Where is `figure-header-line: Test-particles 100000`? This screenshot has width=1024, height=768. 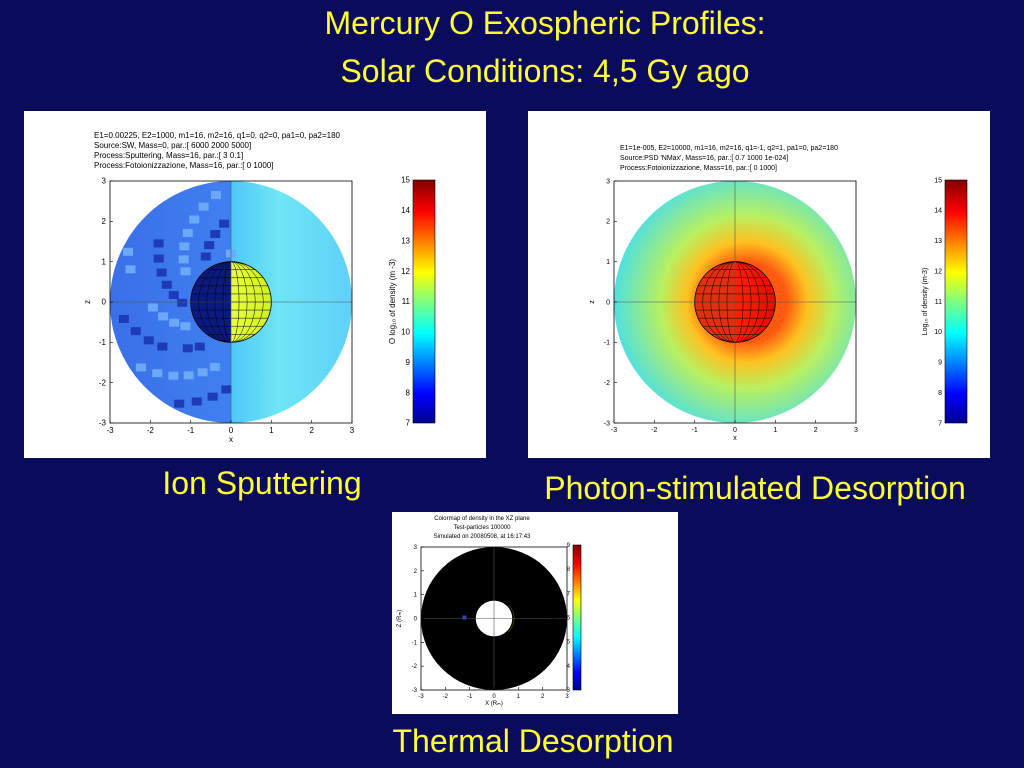
figure-header-line: Test-particles 100000 is located at coordinates (482, 528).